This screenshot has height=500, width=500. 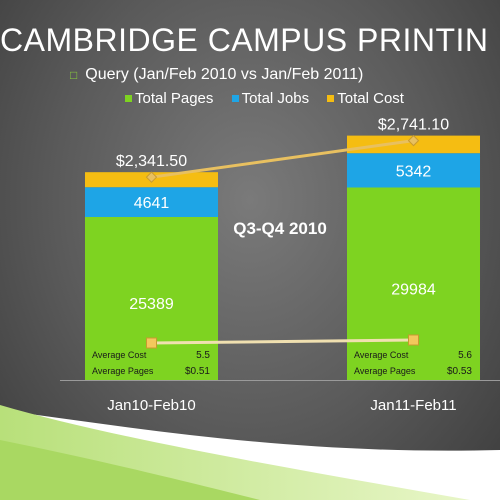 I want to click on legend-label-pages: Total Pages, so click(x=174, y=98).